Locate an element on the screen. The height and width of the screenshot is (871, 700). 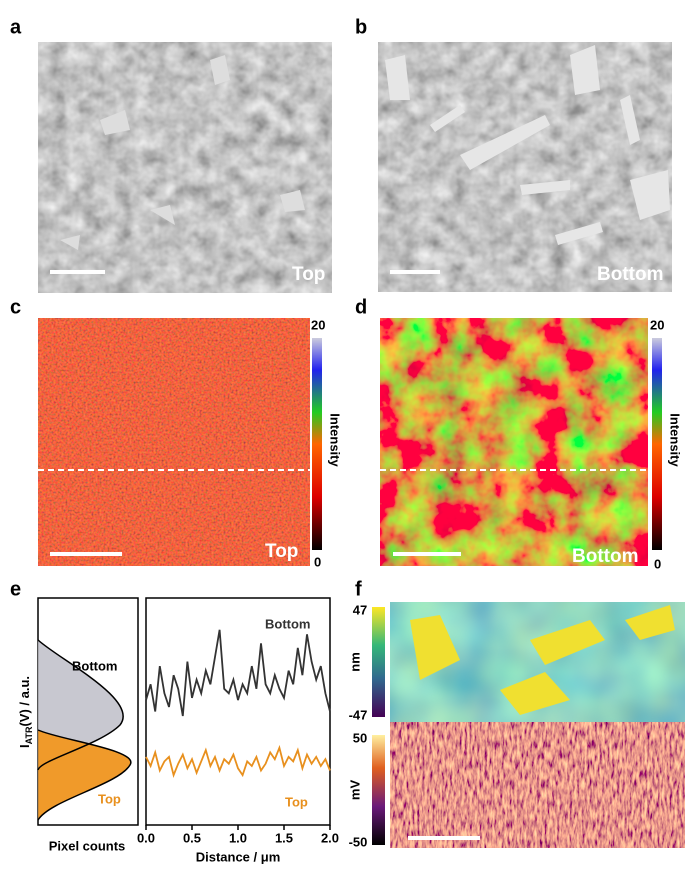
plot-frame is located at coordinates (238, 711).